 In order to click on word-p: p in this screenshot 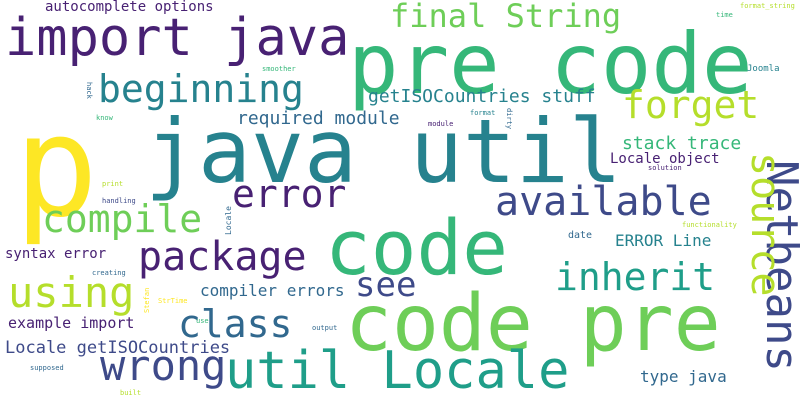, I will do `click(56, 167)`.